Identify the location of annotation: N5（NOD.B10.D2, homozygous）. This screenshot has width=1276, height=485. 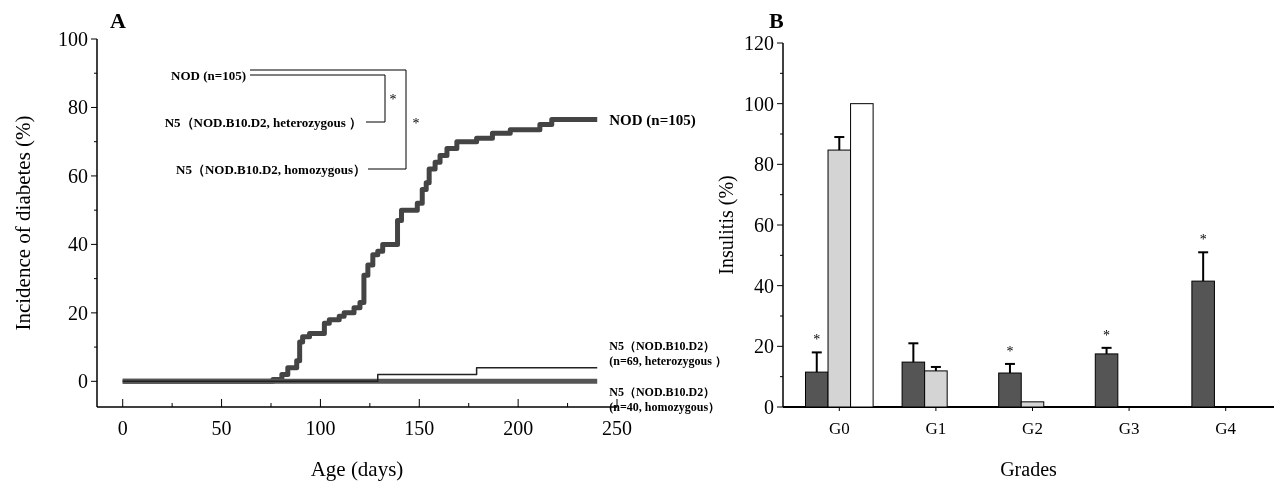
(271, 169).